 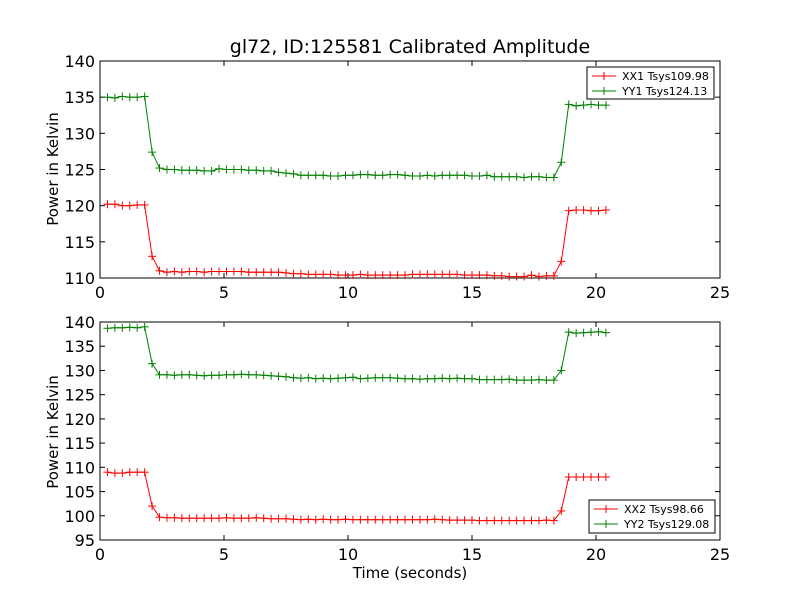 I want to click on top-y-tick-label: 110, so click(x=79, y=278).